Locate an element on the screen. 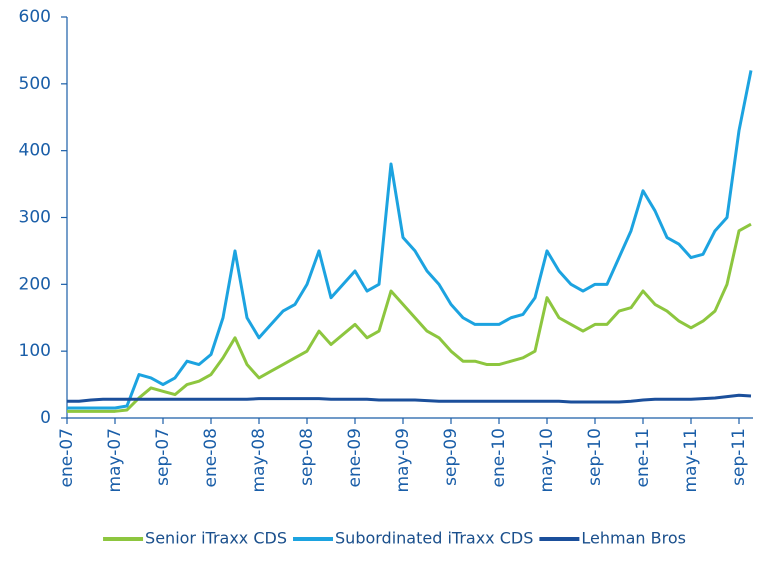 Image resolution: width=779 pixels, height=571 pixels. x-tick-label: may-09 is located at coordinates (403, 460).